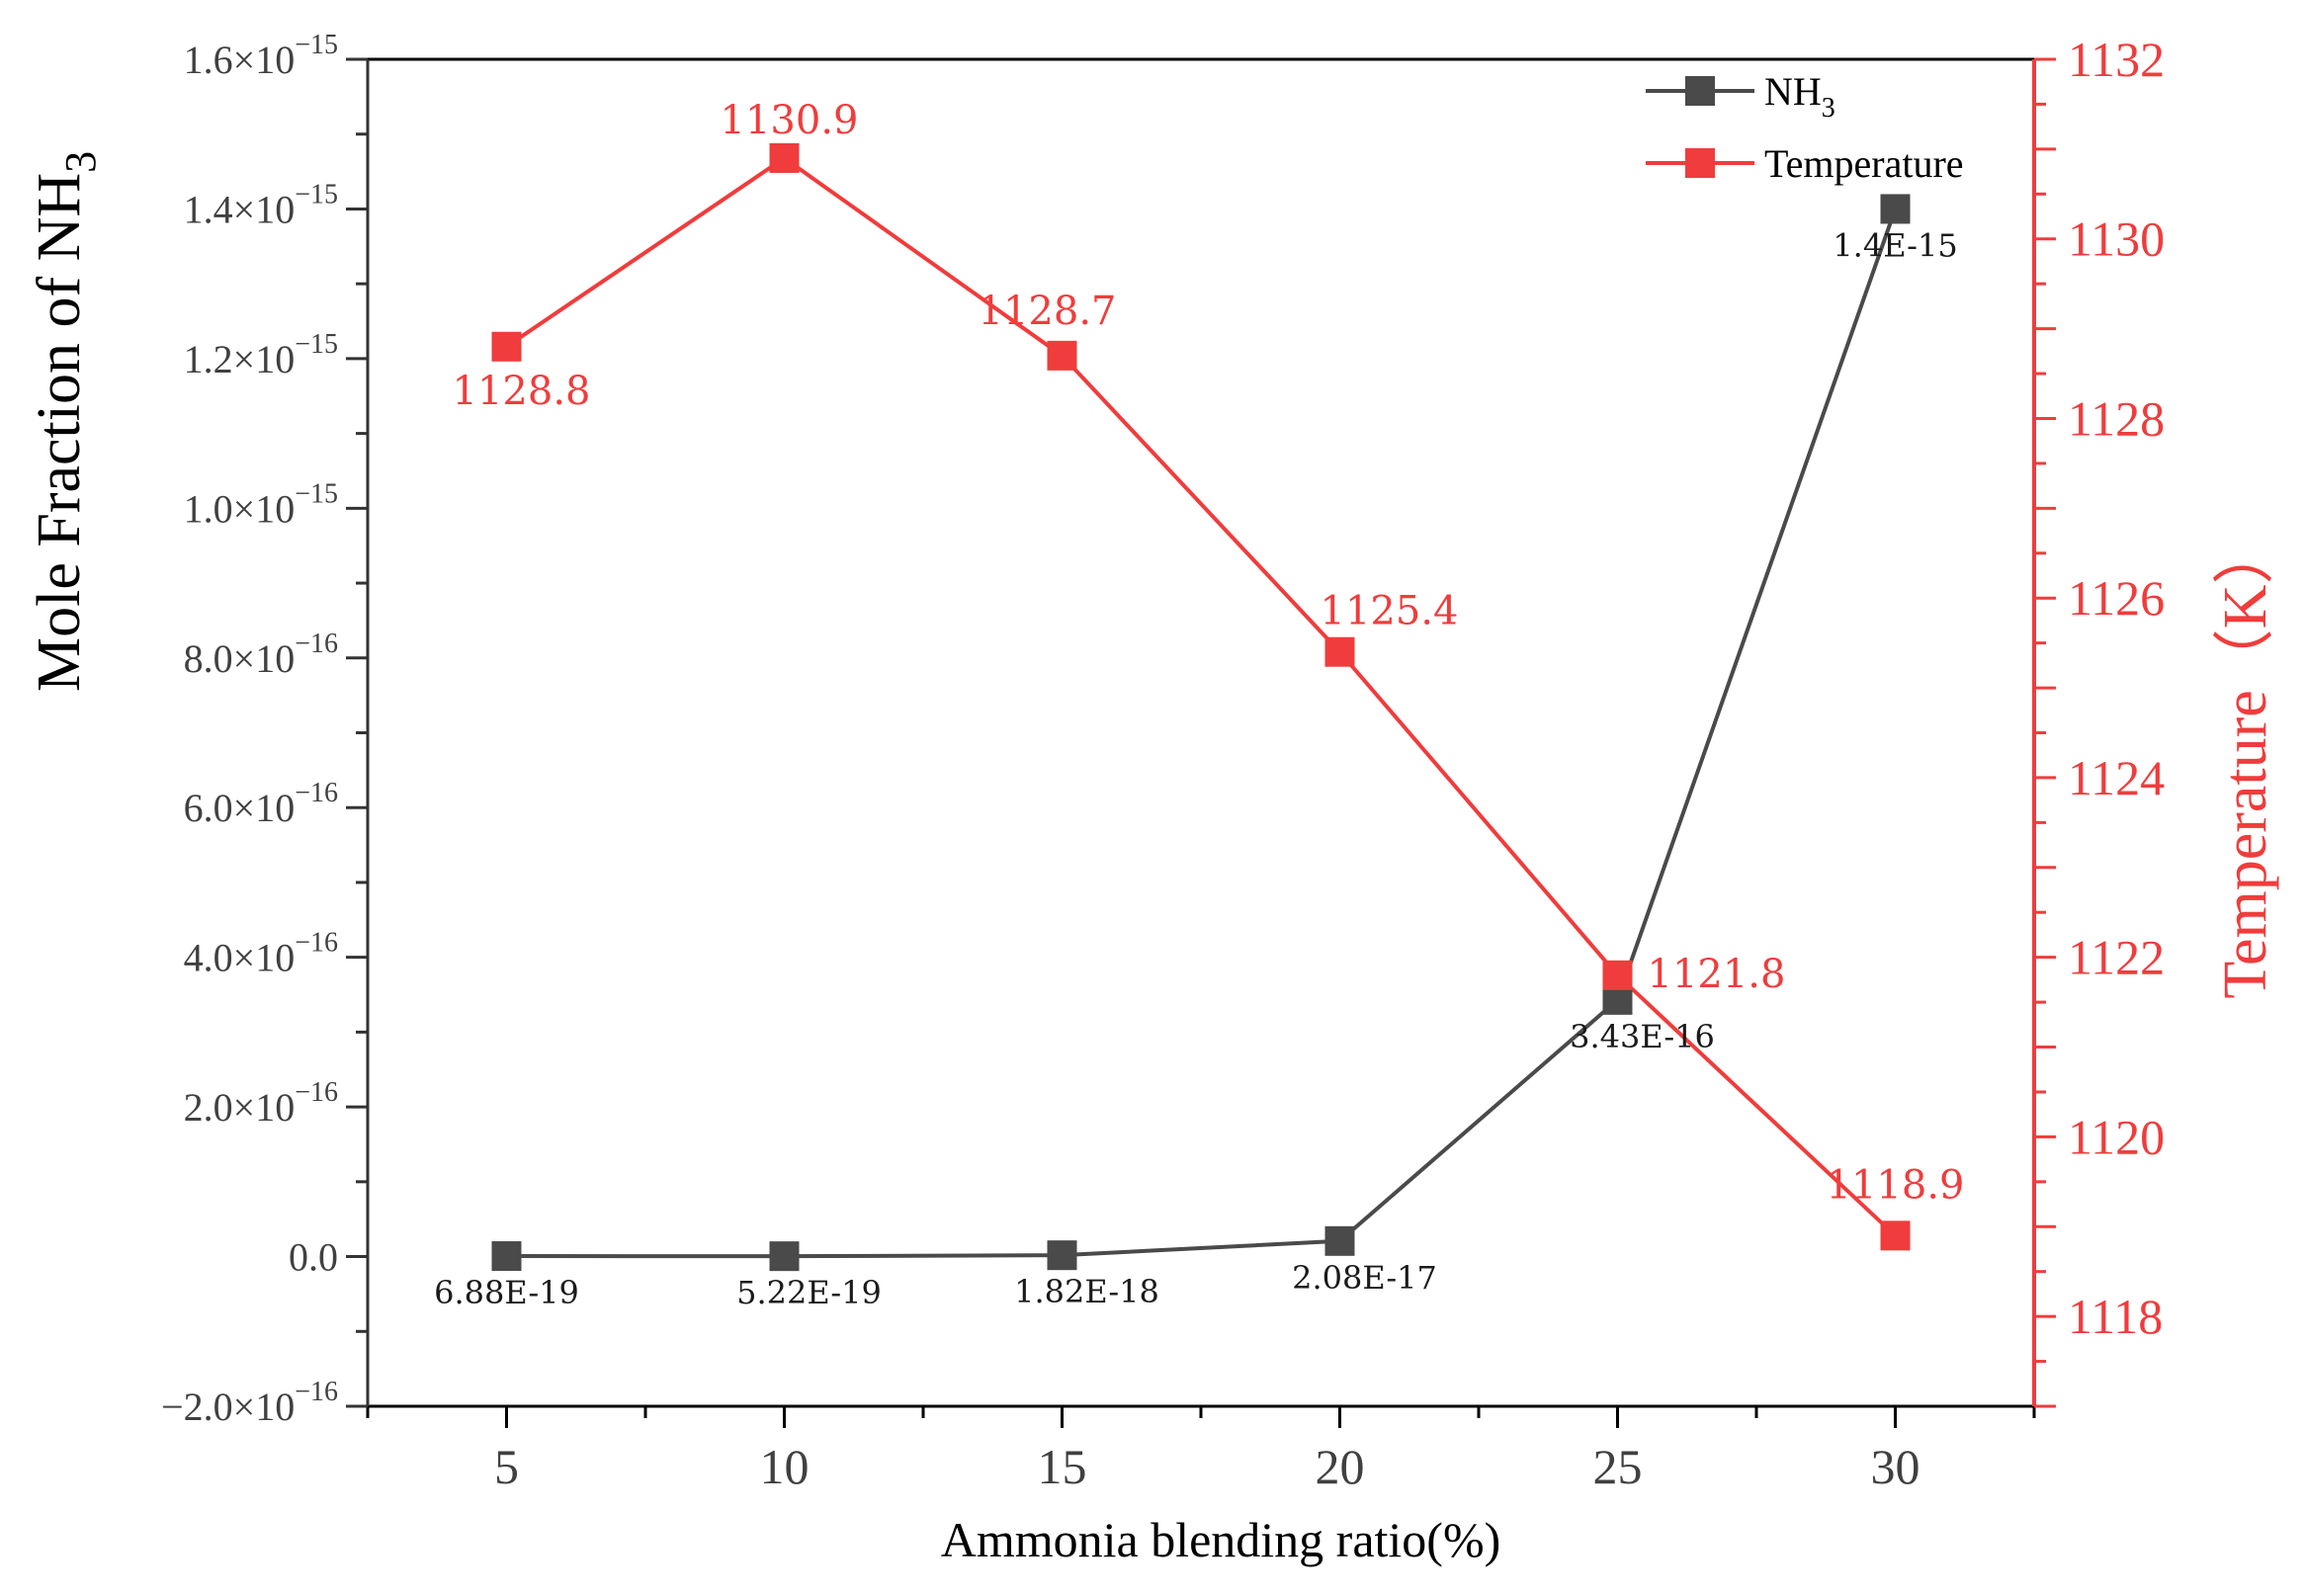  I want to click on legend-temperature-marker, so click(1700, 163).